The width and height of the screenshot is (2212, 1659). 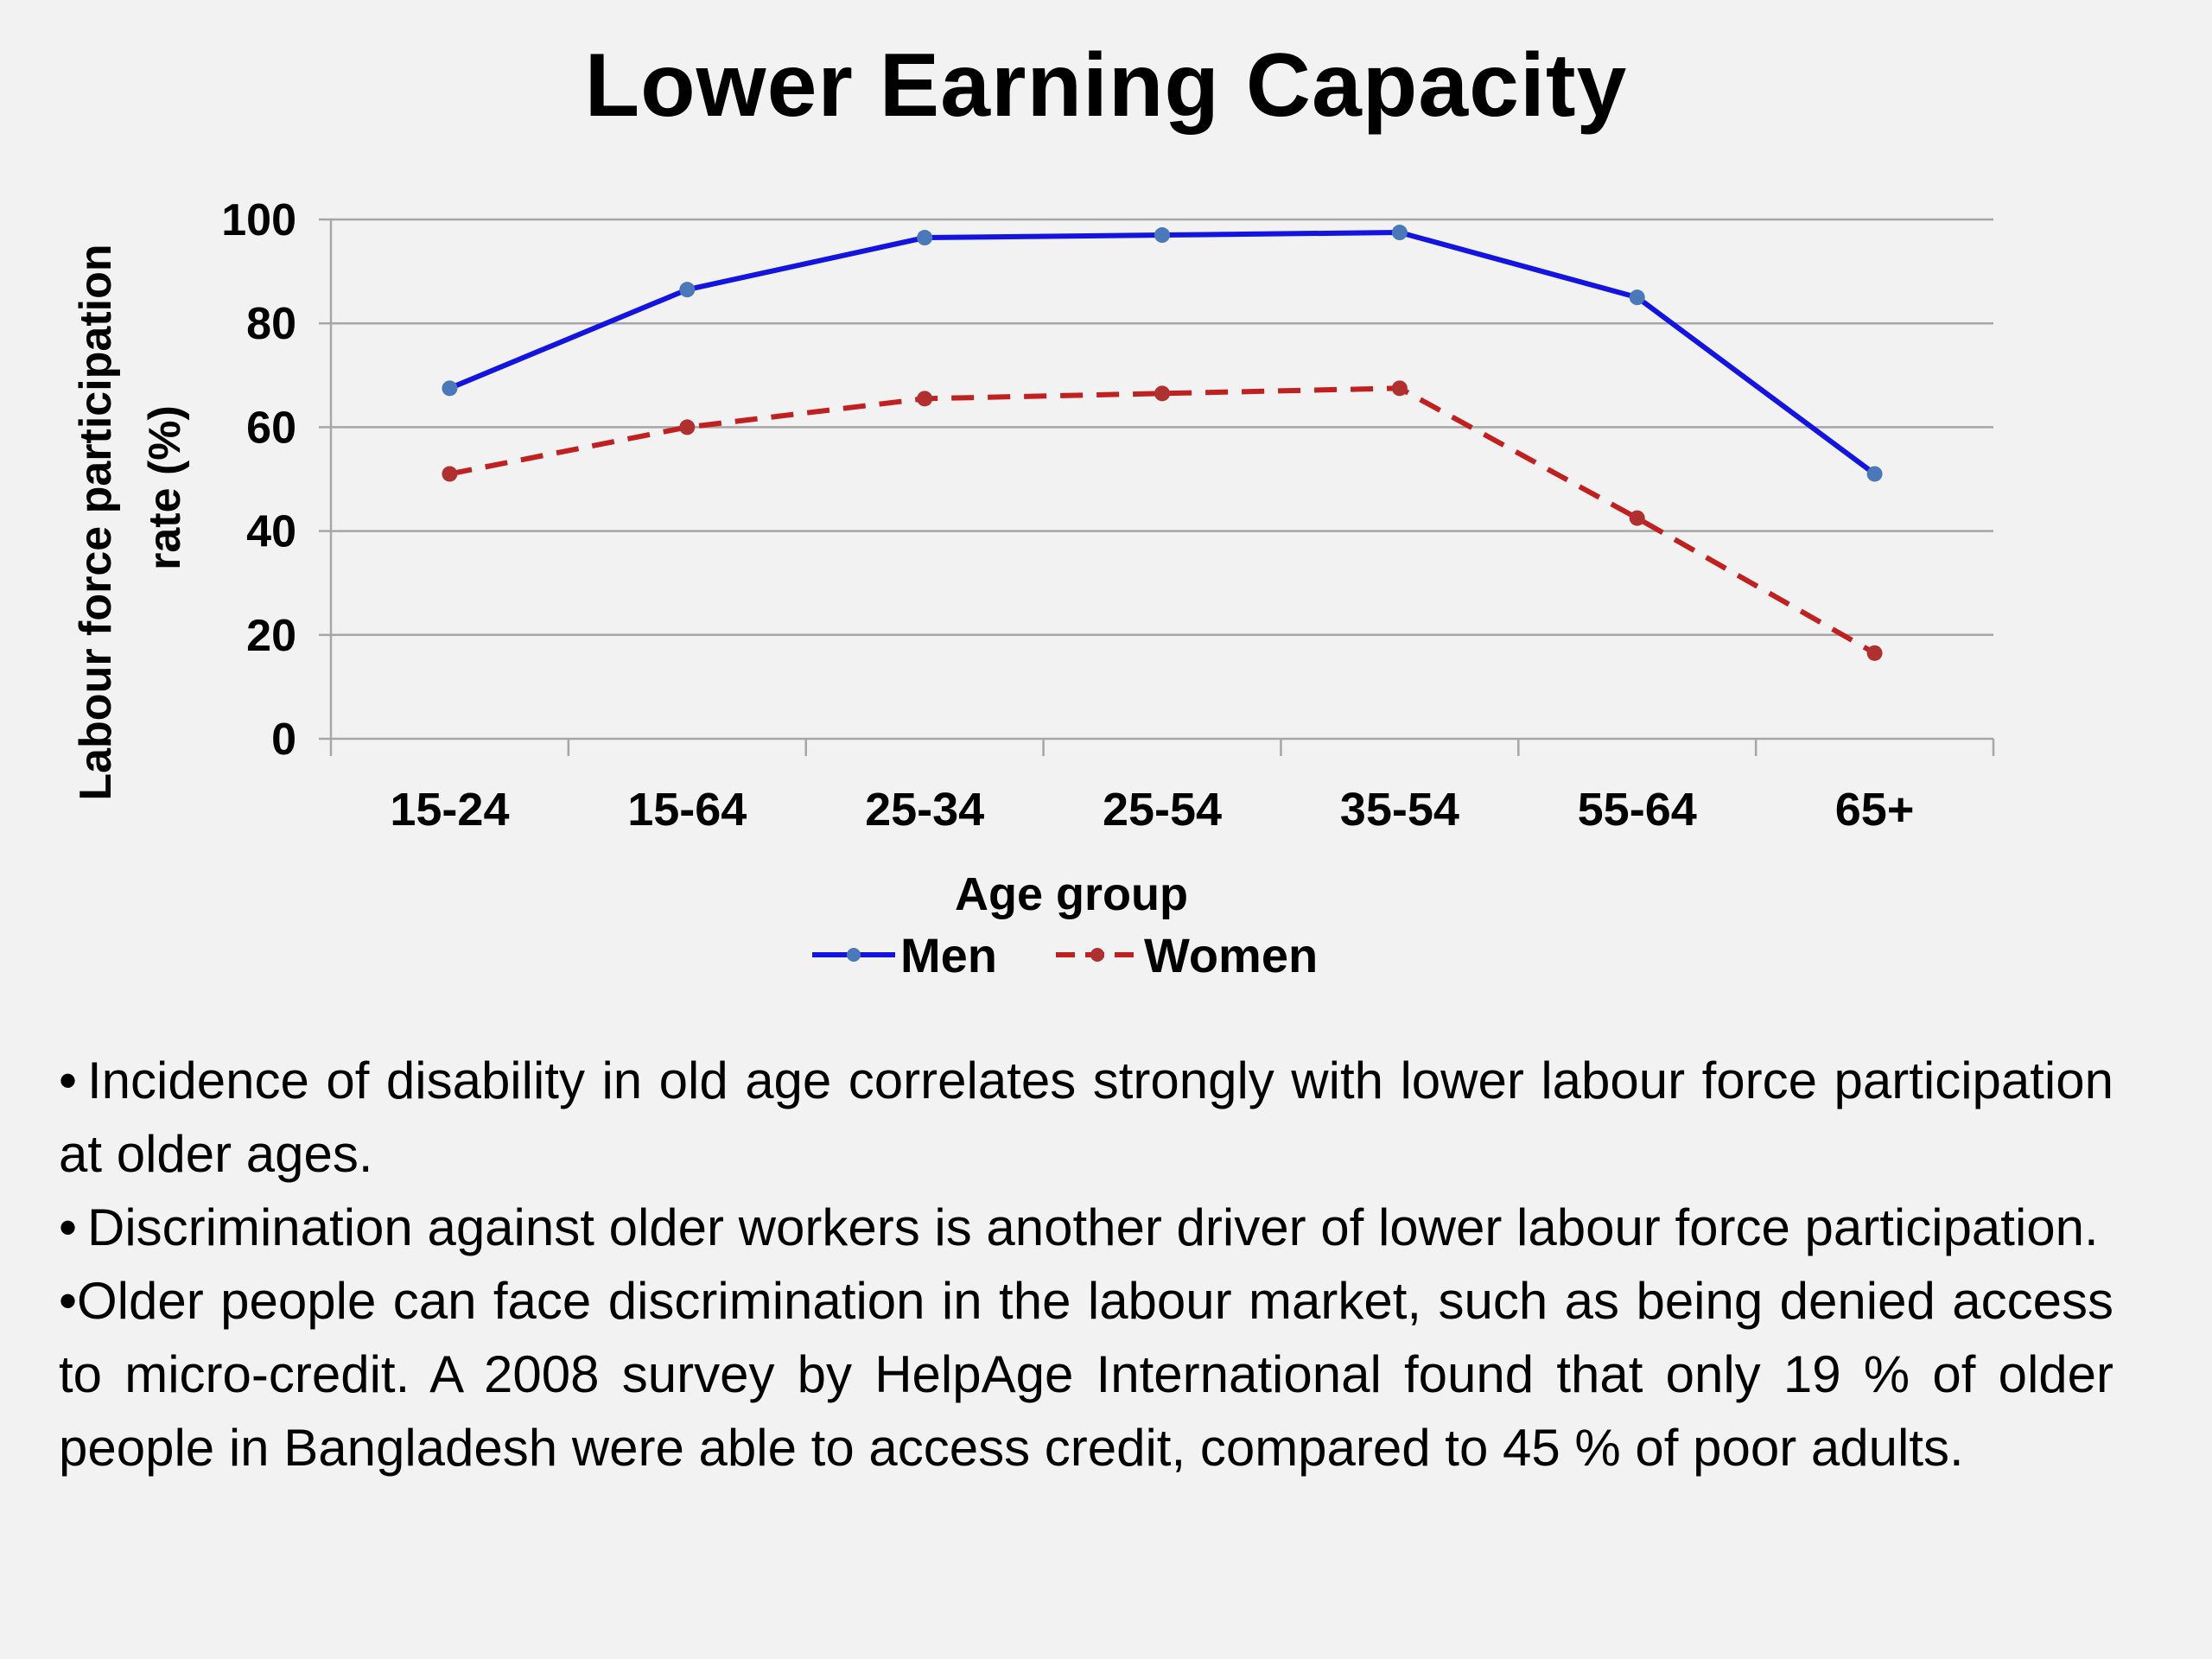 What do you see at coordinates (687, 810) in the screenshot?
I see `x-tick-label: 15-64` at bounding box center [687, 810].